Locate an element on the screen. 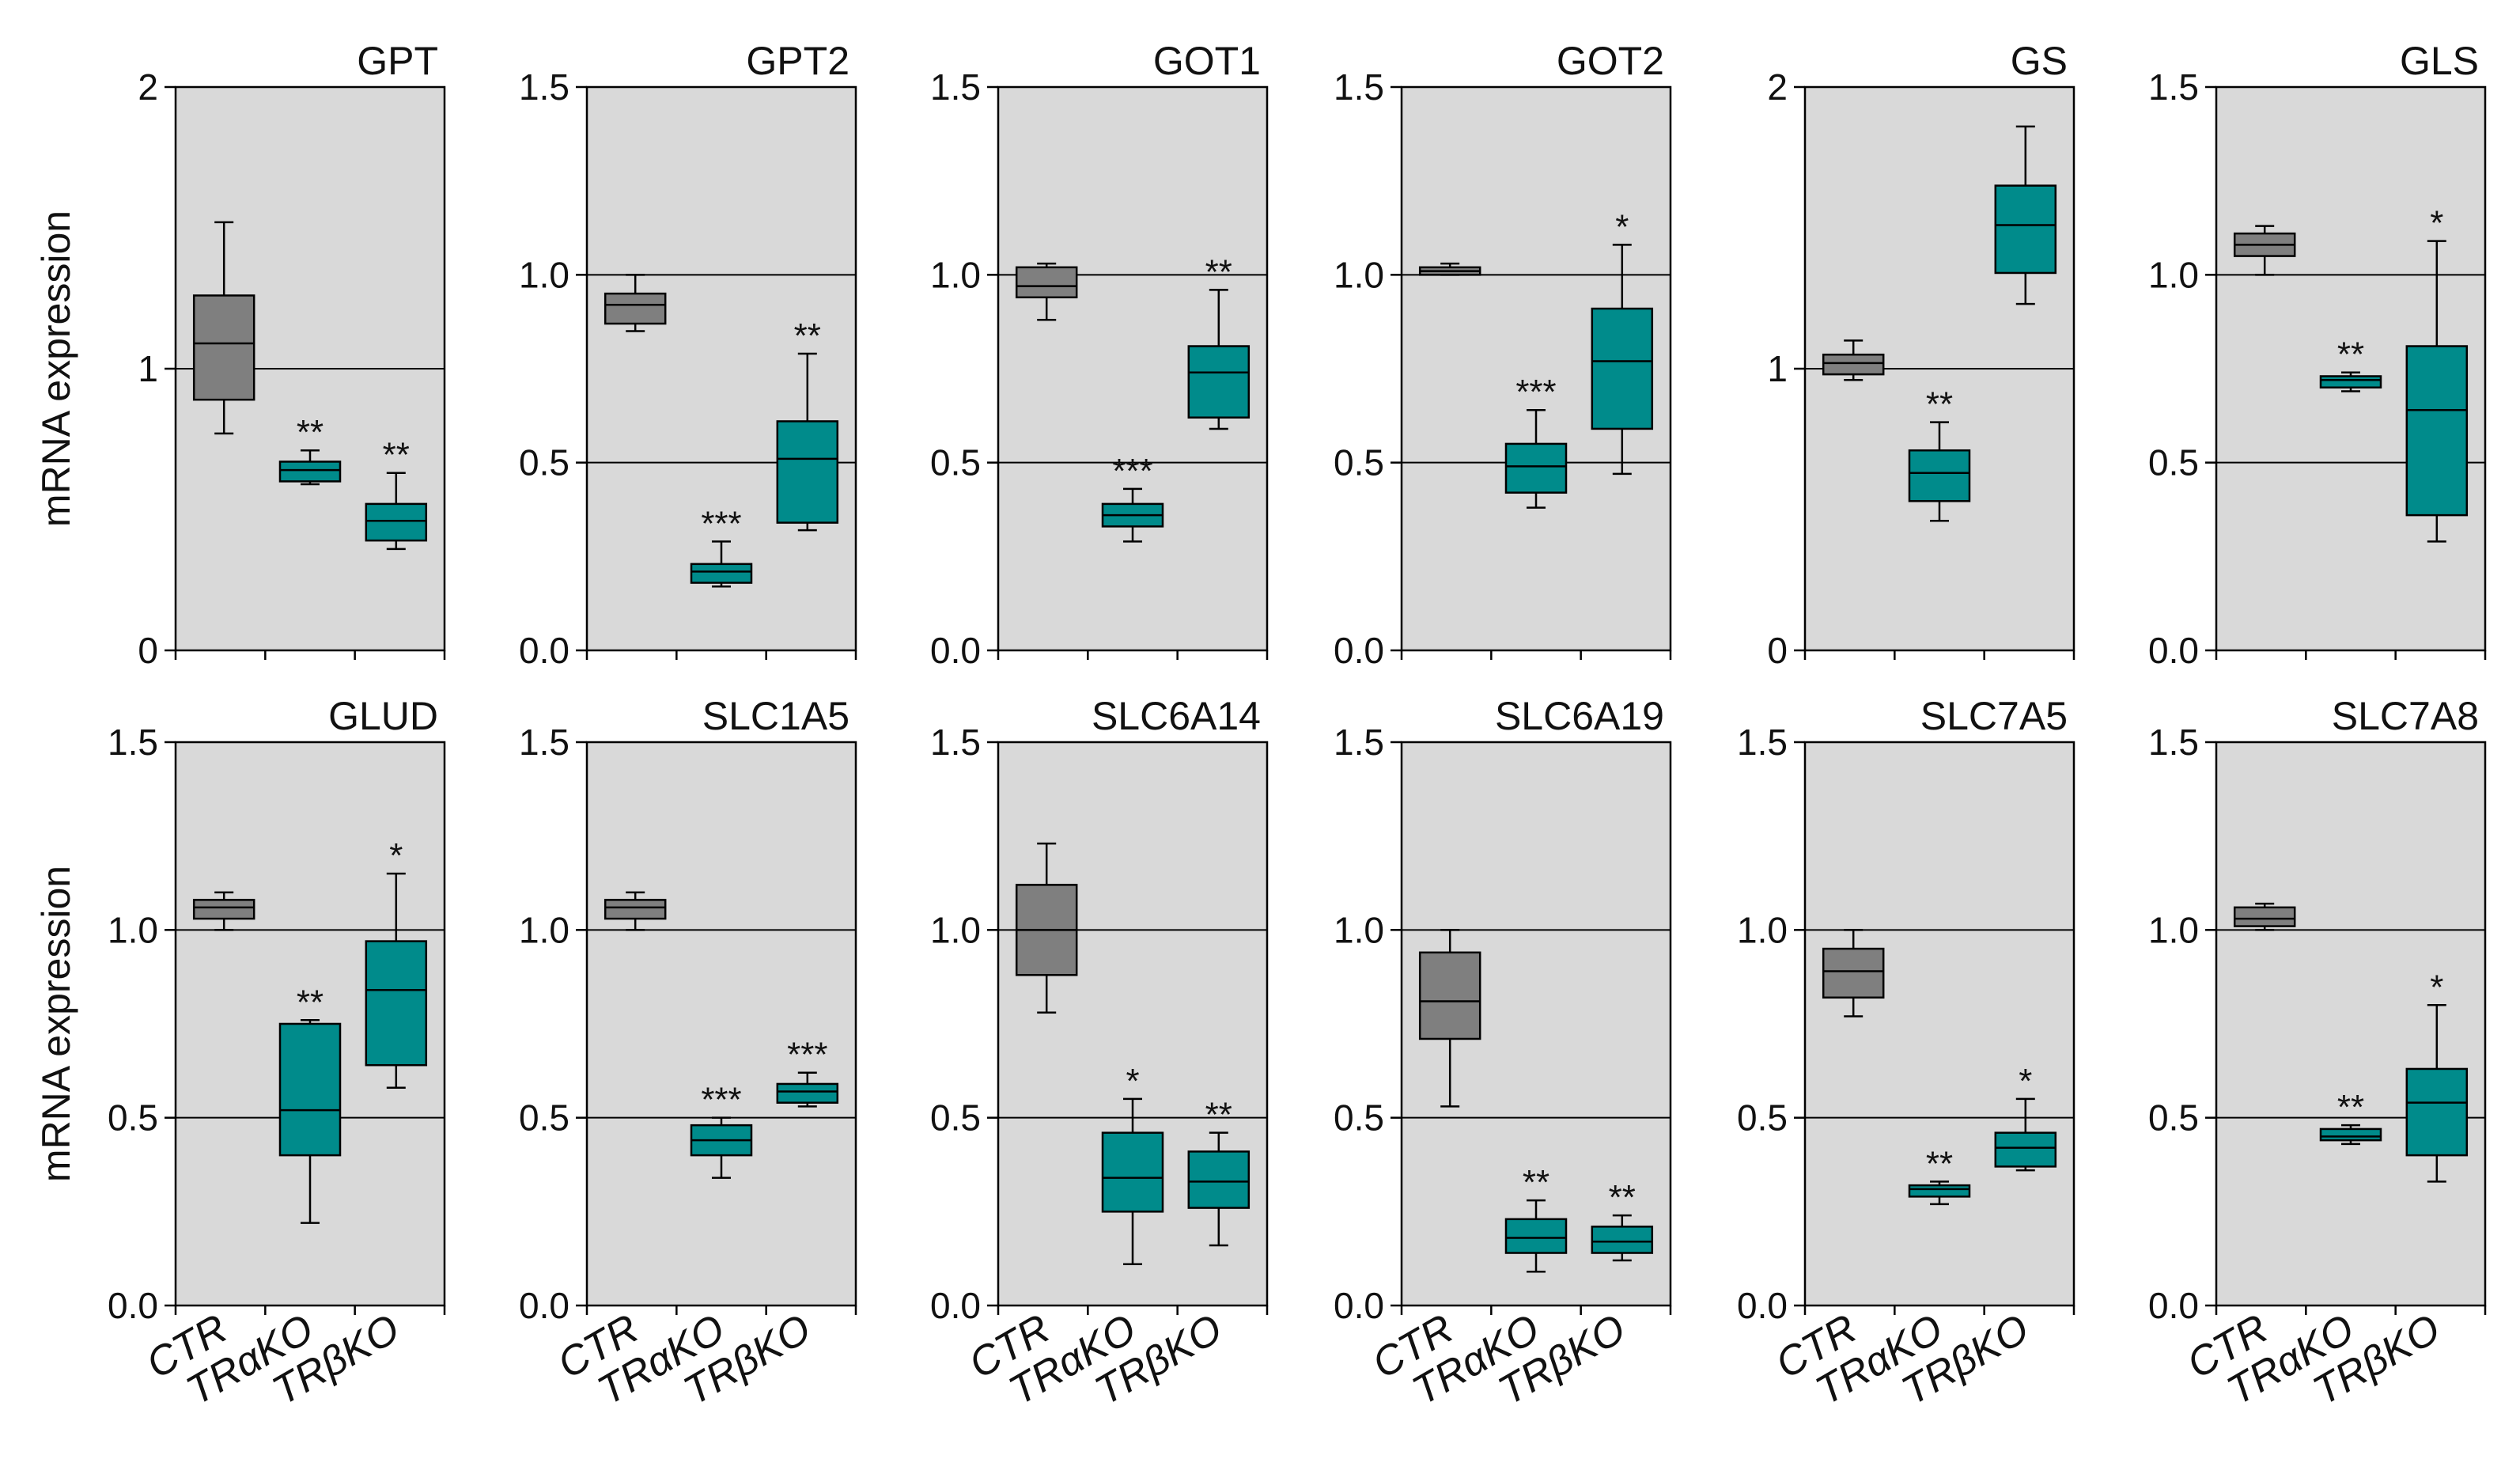  panel-title: GS is located at coordinates (2039, 61).